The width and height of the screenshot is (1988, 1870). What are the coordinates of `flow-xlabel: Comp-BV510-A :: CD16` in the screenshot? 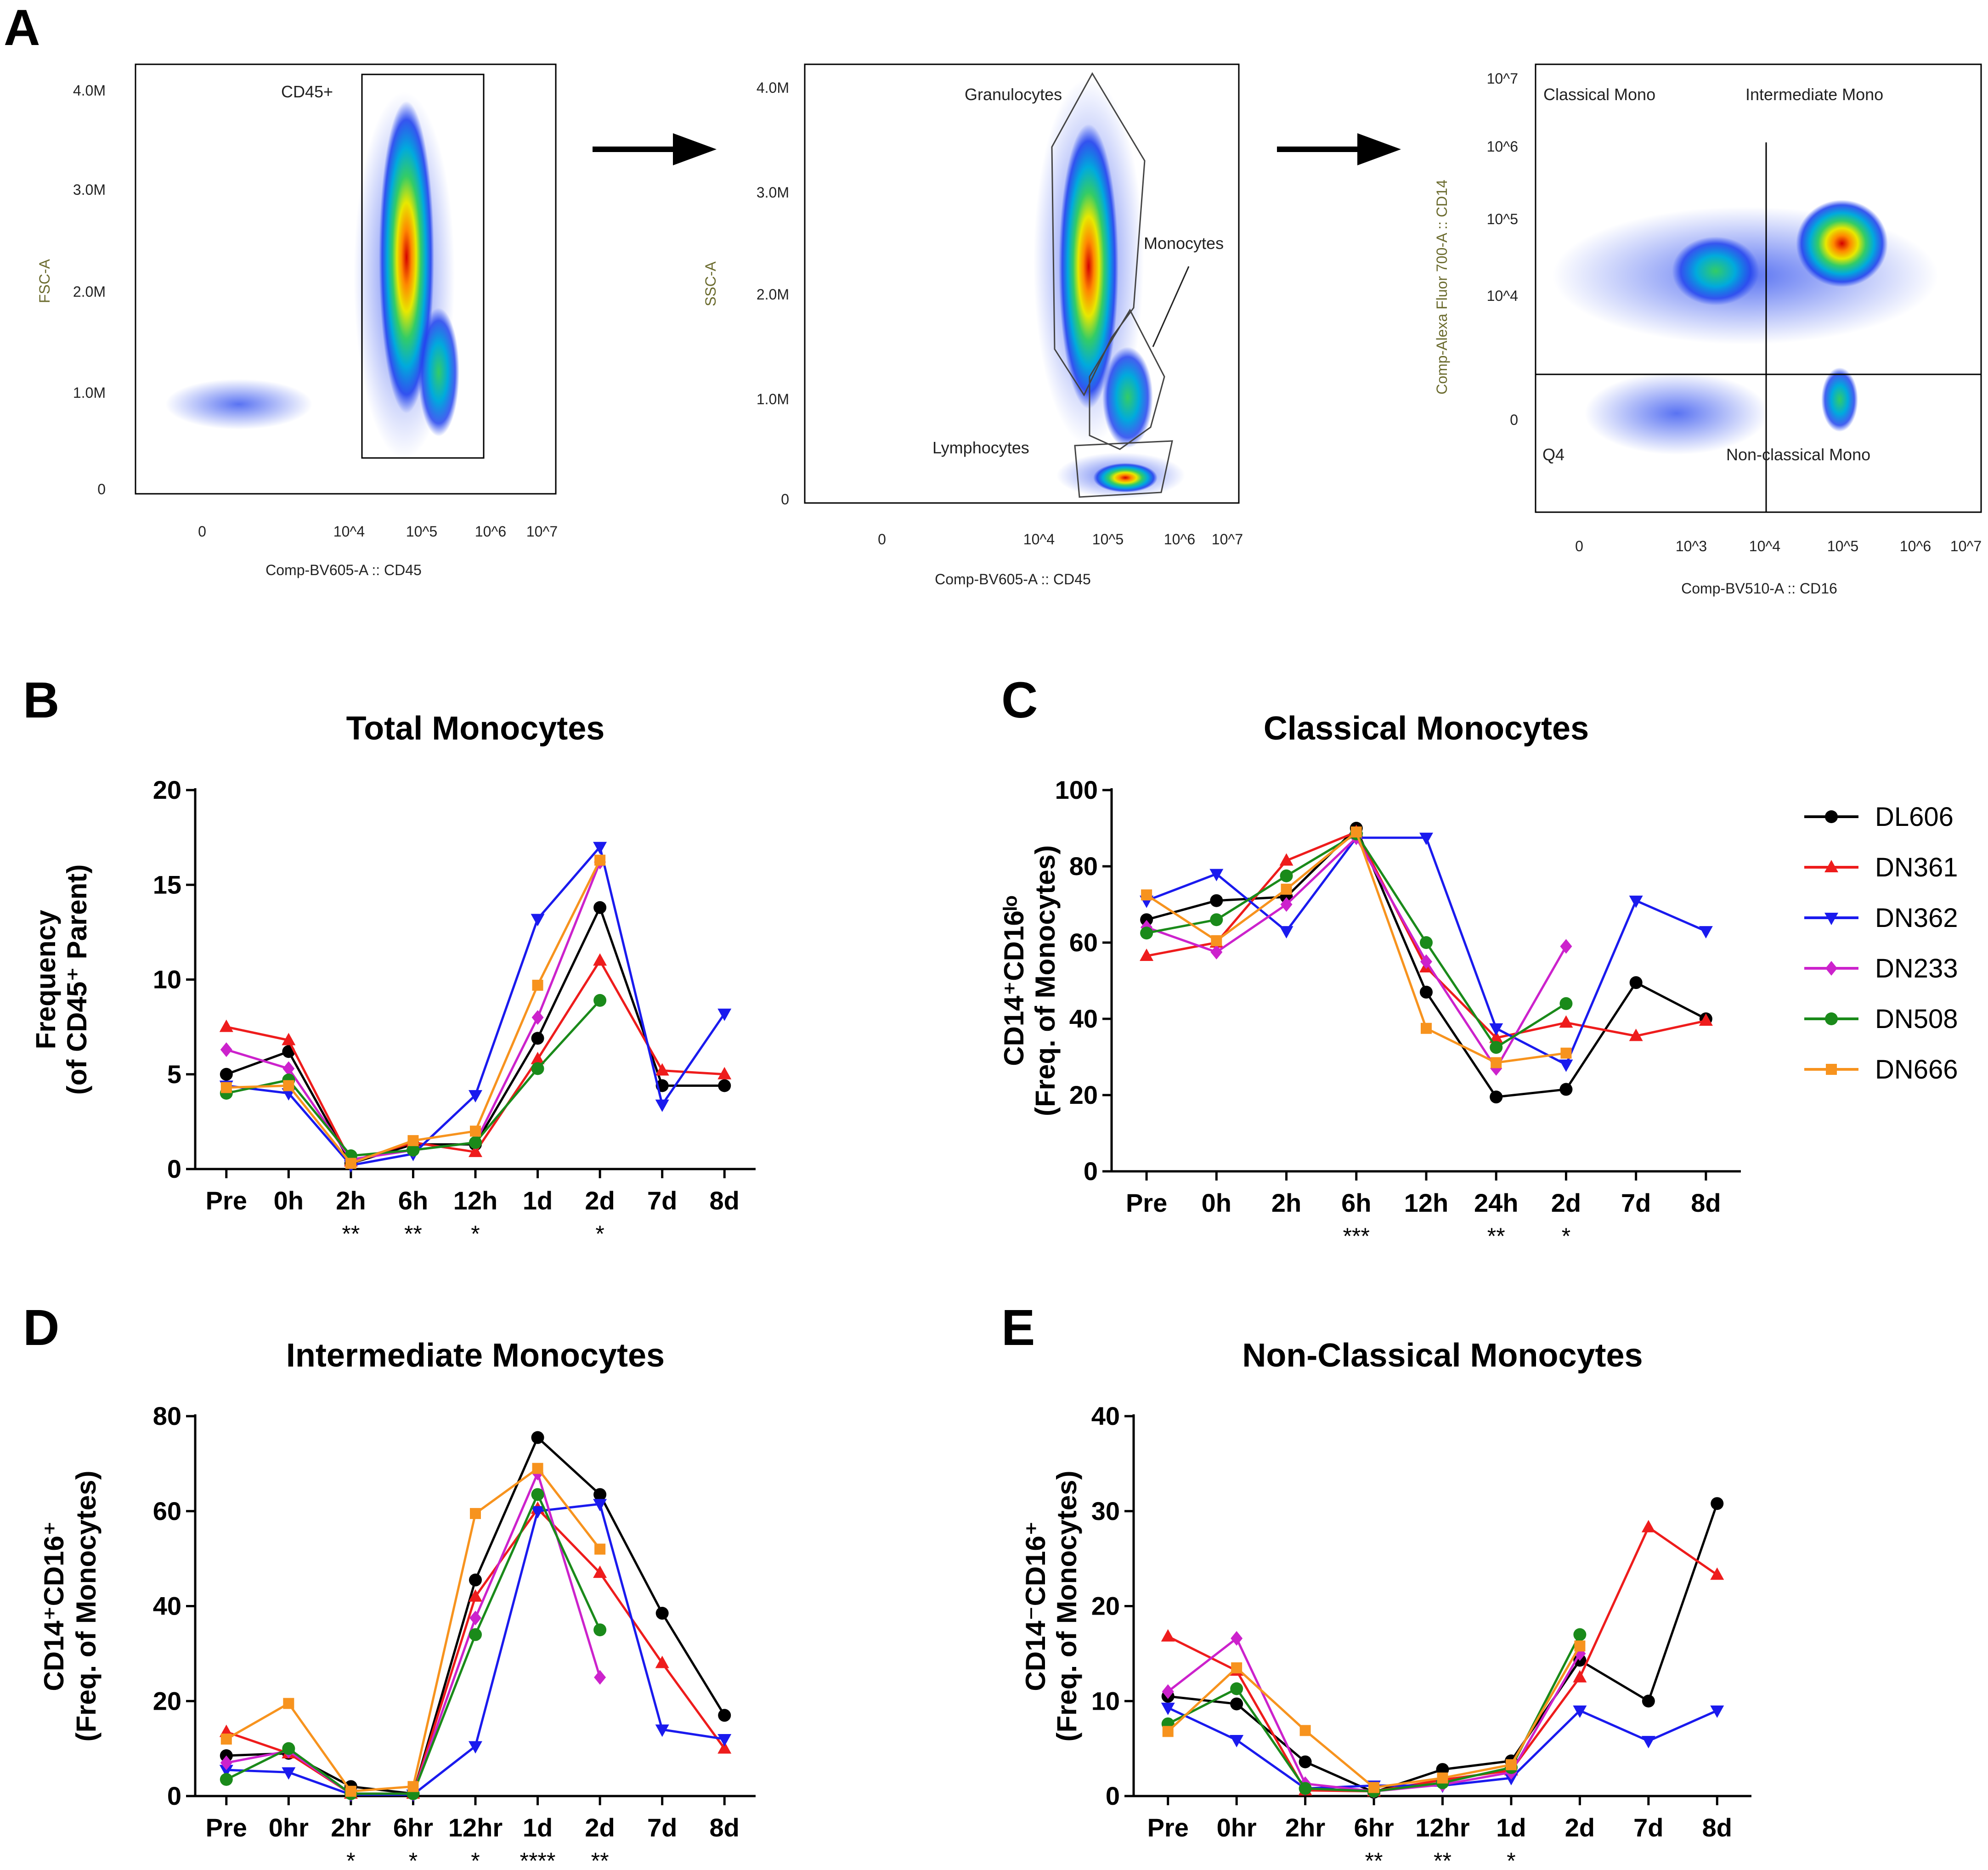 It's located at (1759, 588).